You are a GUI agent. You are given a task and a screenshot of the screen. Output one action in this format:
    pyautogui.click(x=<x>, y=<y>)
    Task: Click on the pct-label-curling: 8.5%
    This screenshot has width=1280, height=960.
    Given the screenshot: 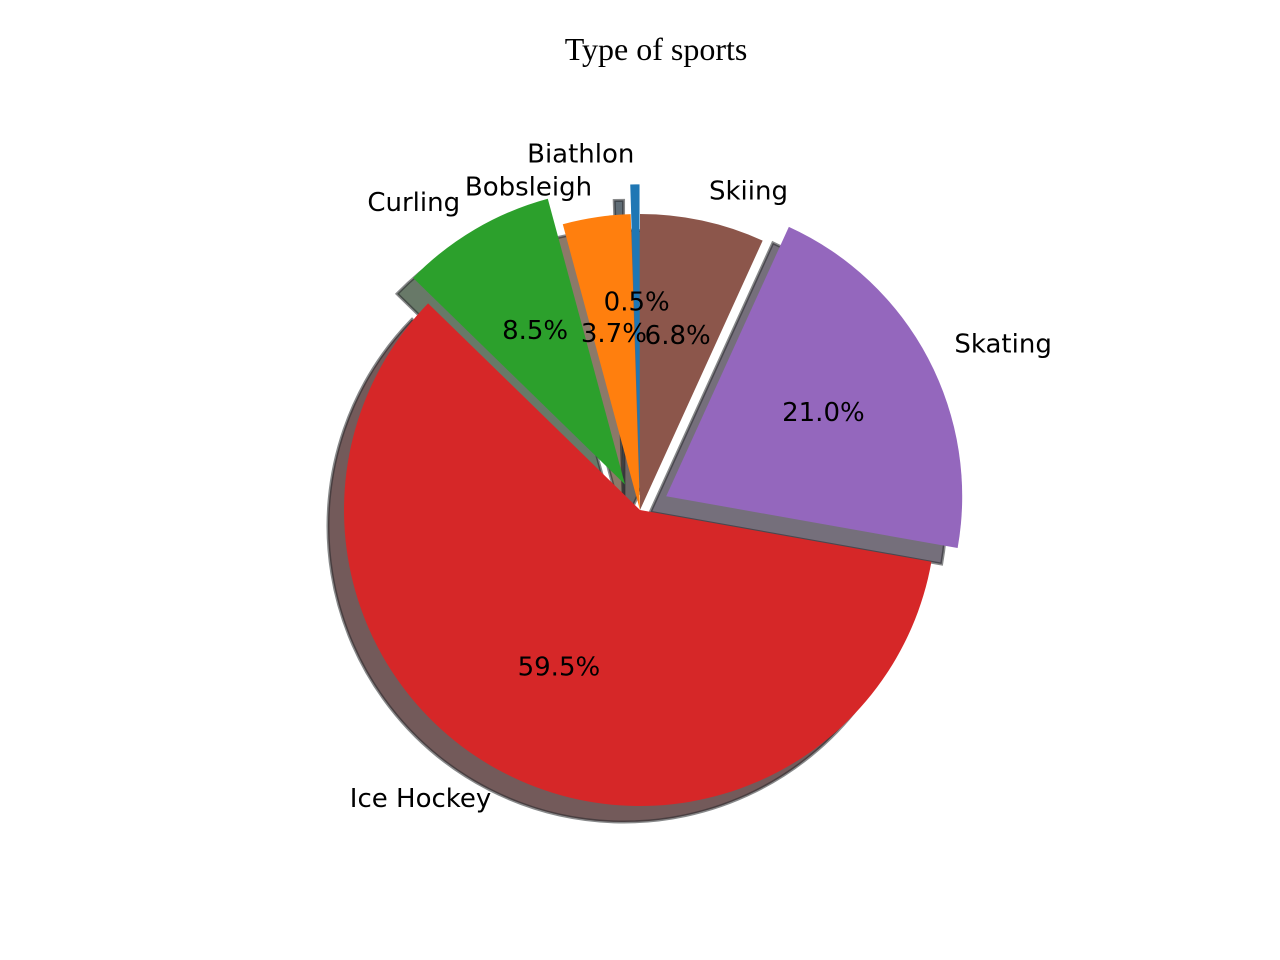 What is the action you would take?
    pyautogui.click(x=535, y=331)
    